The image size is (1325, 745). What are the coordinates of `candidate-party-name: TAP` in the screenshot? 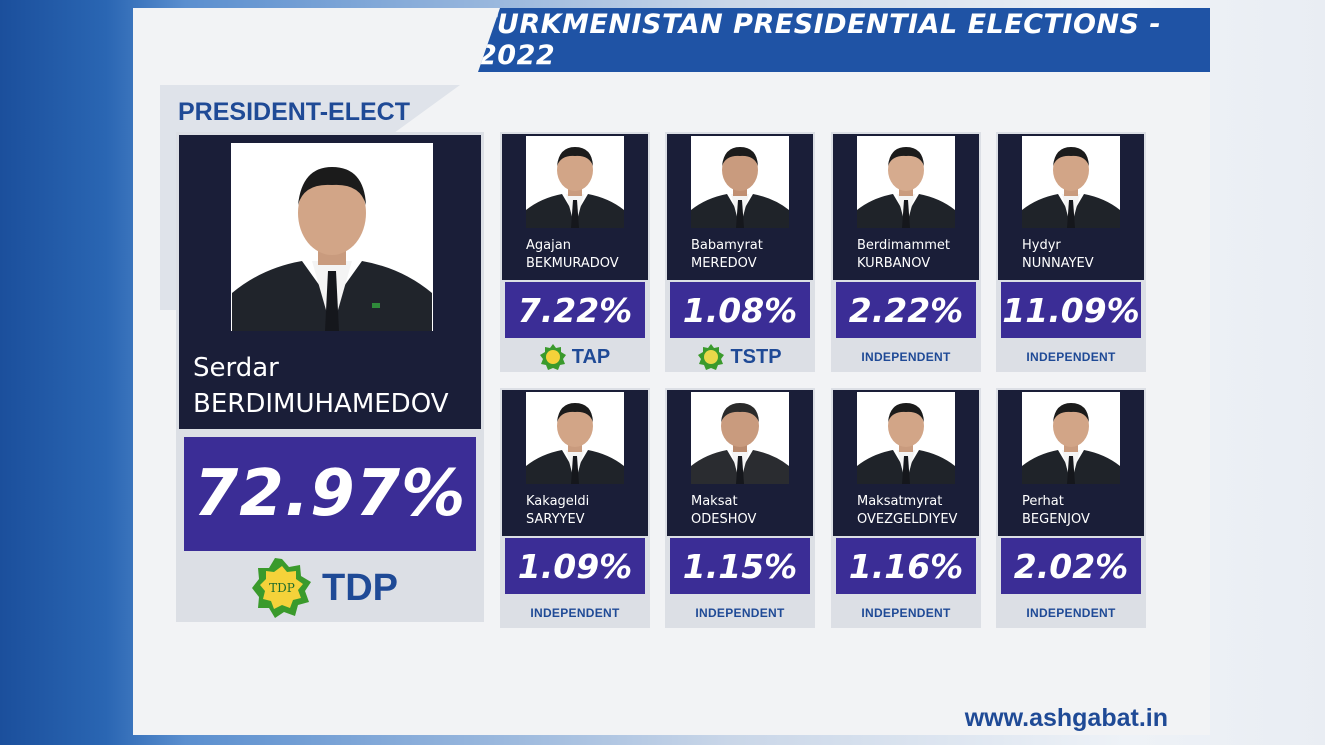 It's located at (591, 356).